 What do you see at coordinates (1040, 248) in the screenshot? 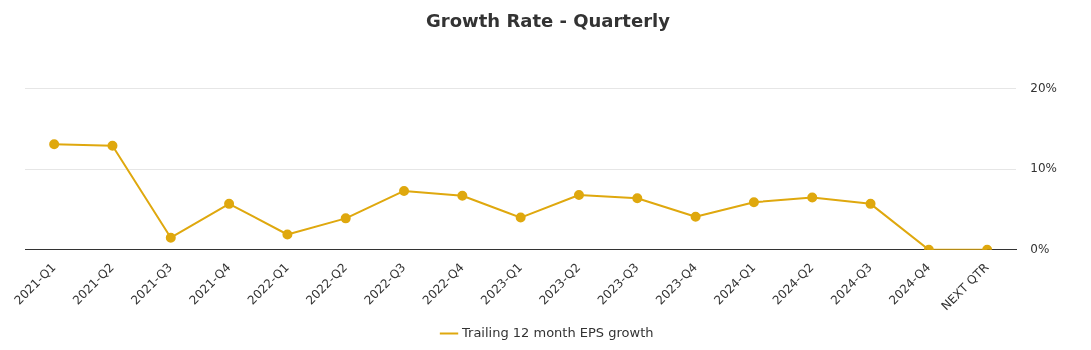
I see `y-tick-label: 0%` at bounding box center [1040, 248].